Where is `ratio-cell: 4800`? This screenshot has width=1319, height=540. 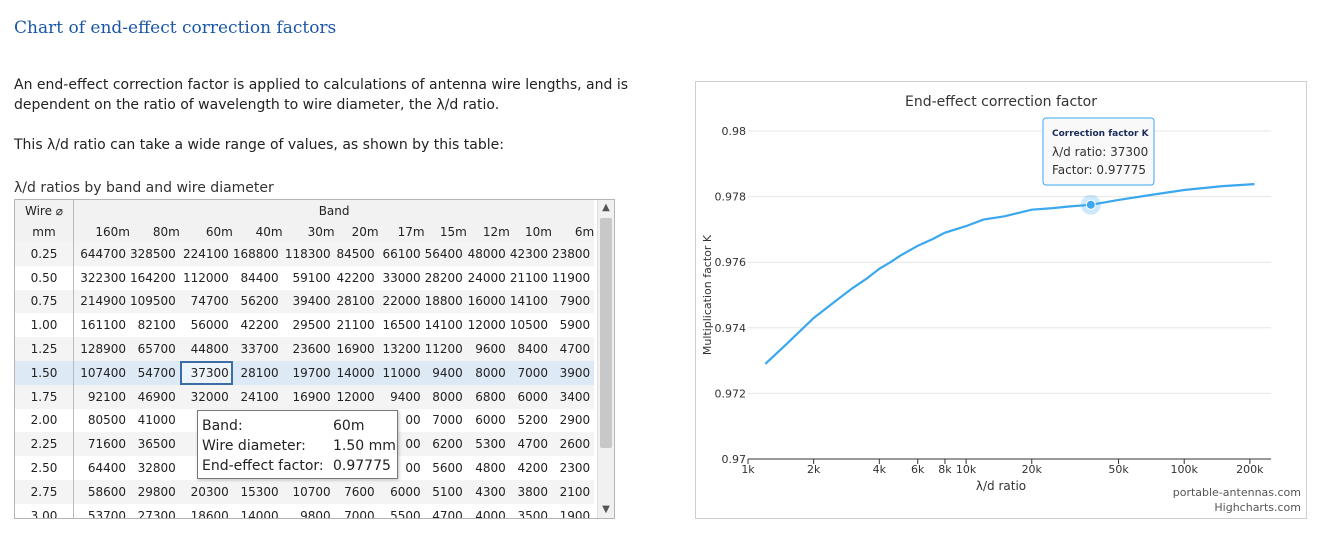 ratio-cell: 4800 is located at coordinates (488, 468).